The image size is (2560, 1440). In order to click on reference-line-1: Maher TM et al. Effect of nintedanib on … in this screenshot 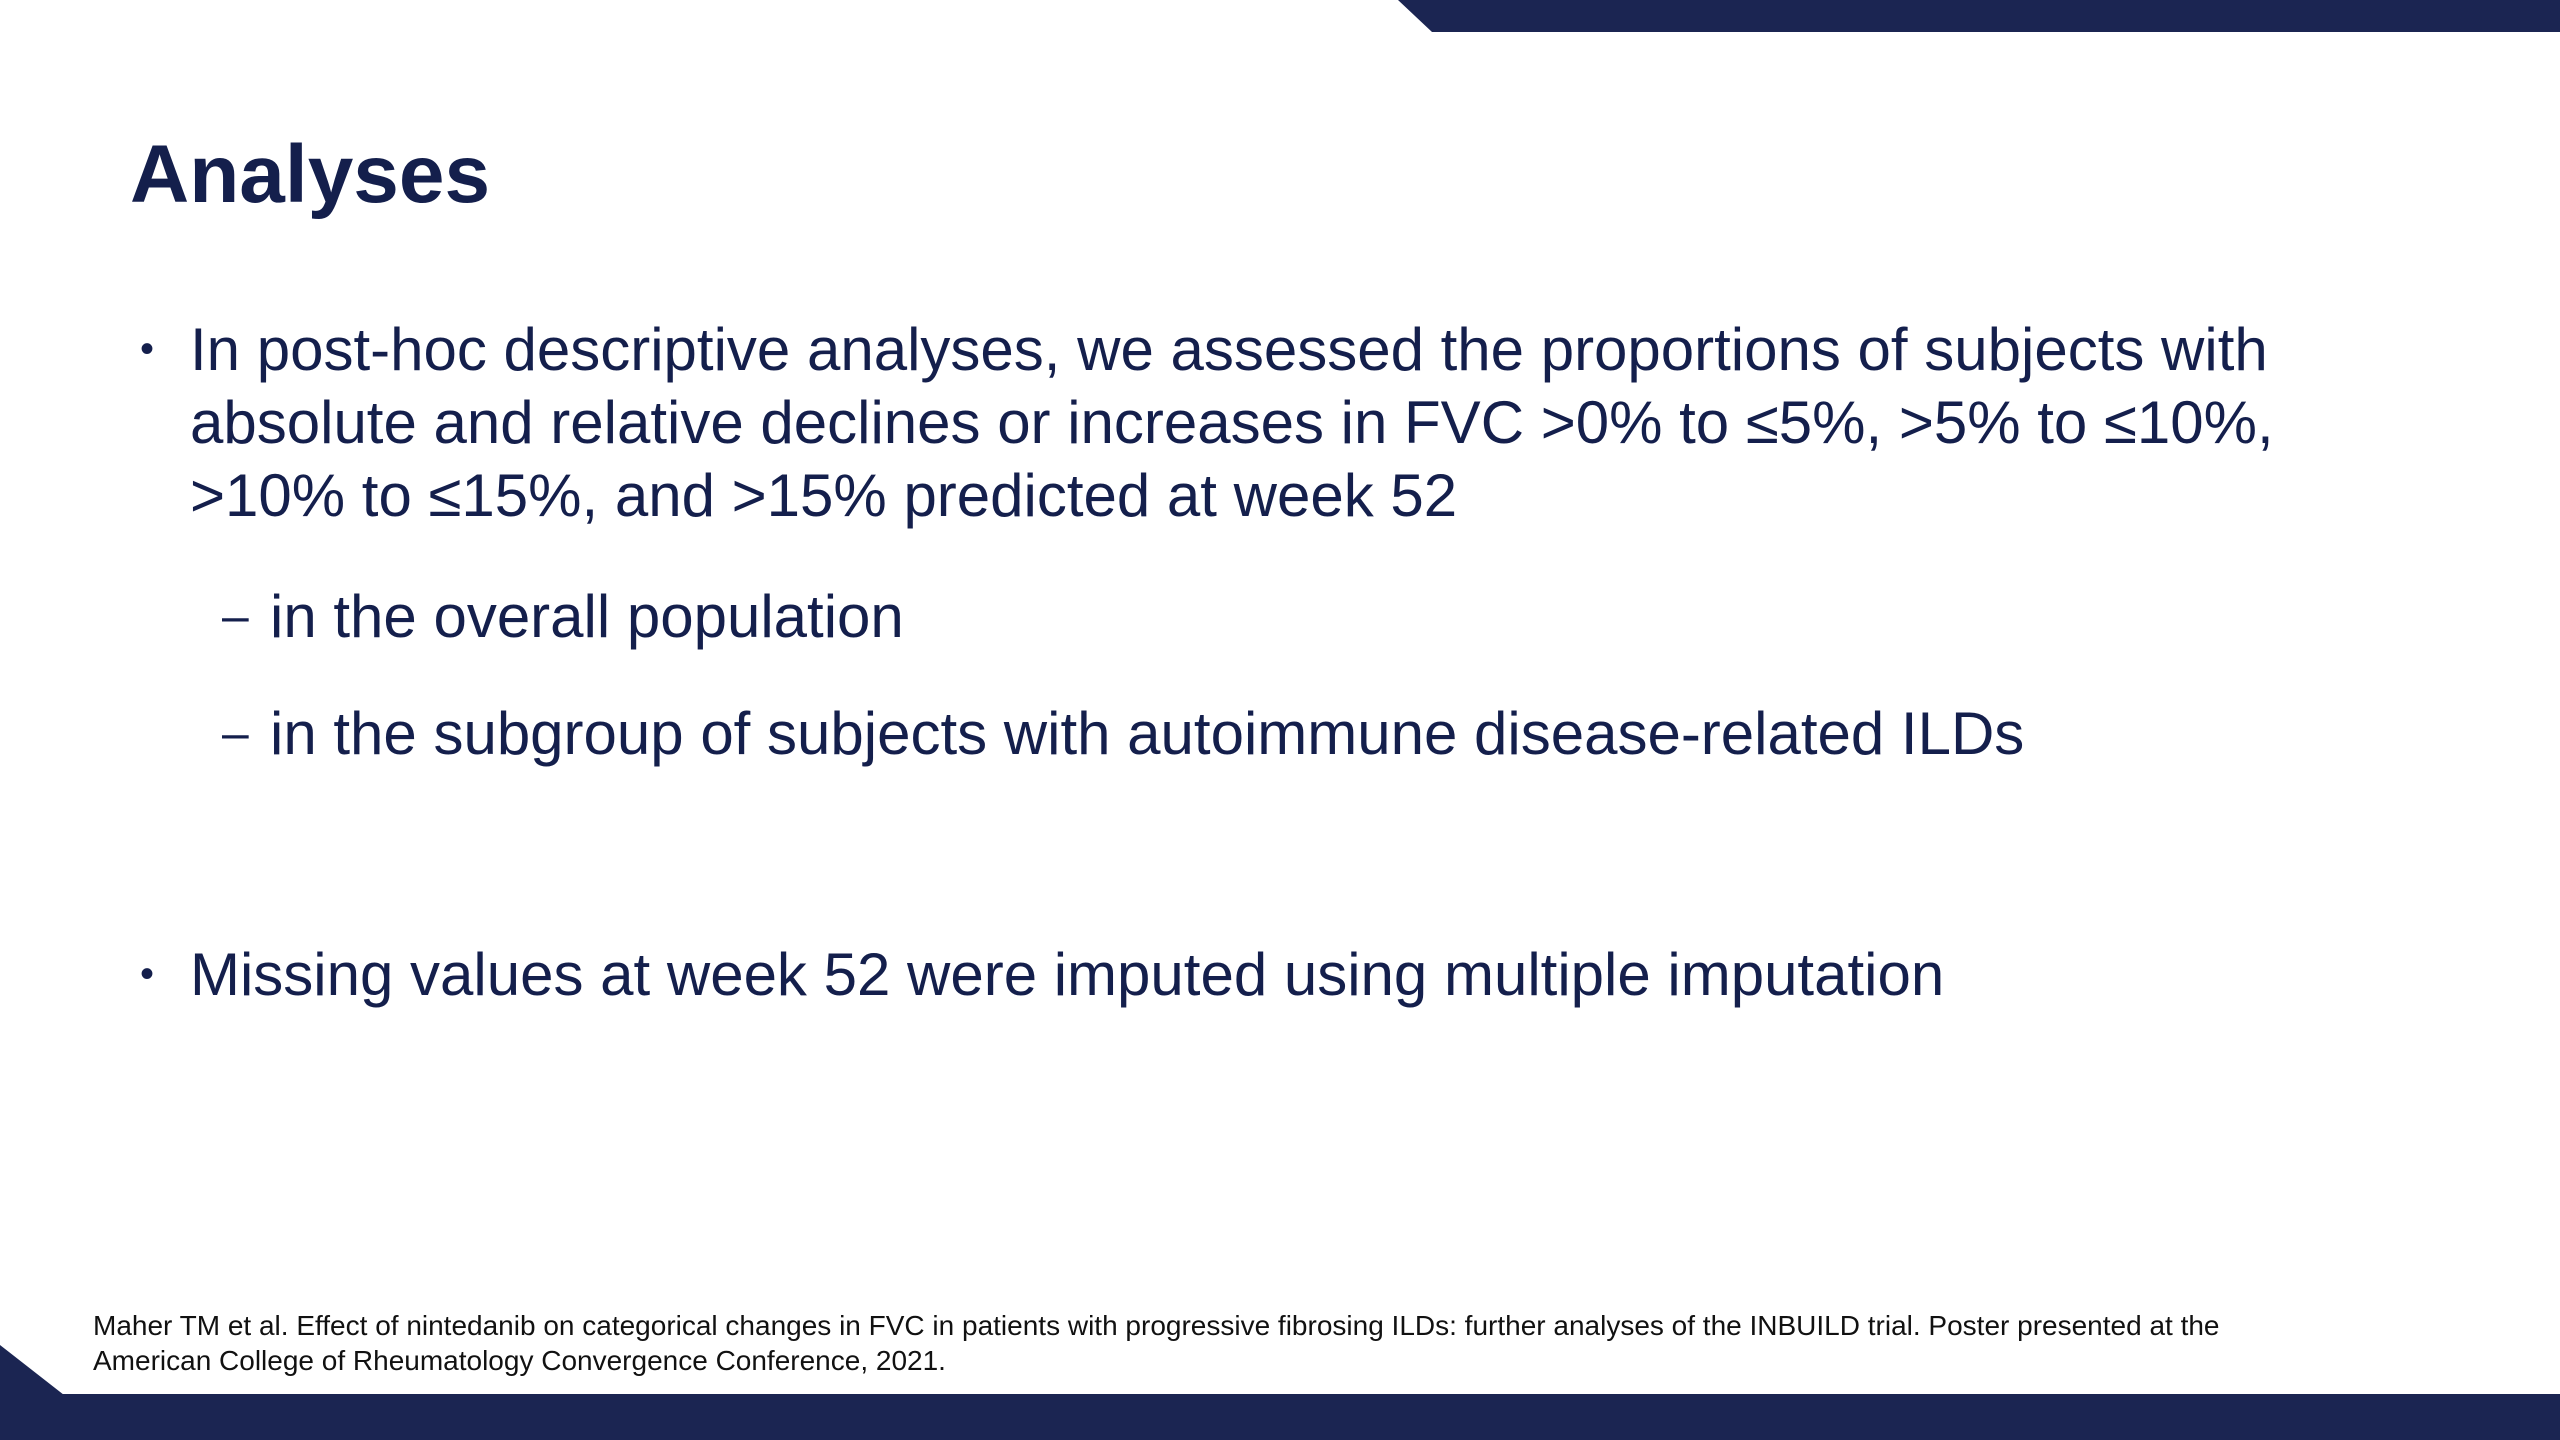, I will do `click(1156, 1325)`.